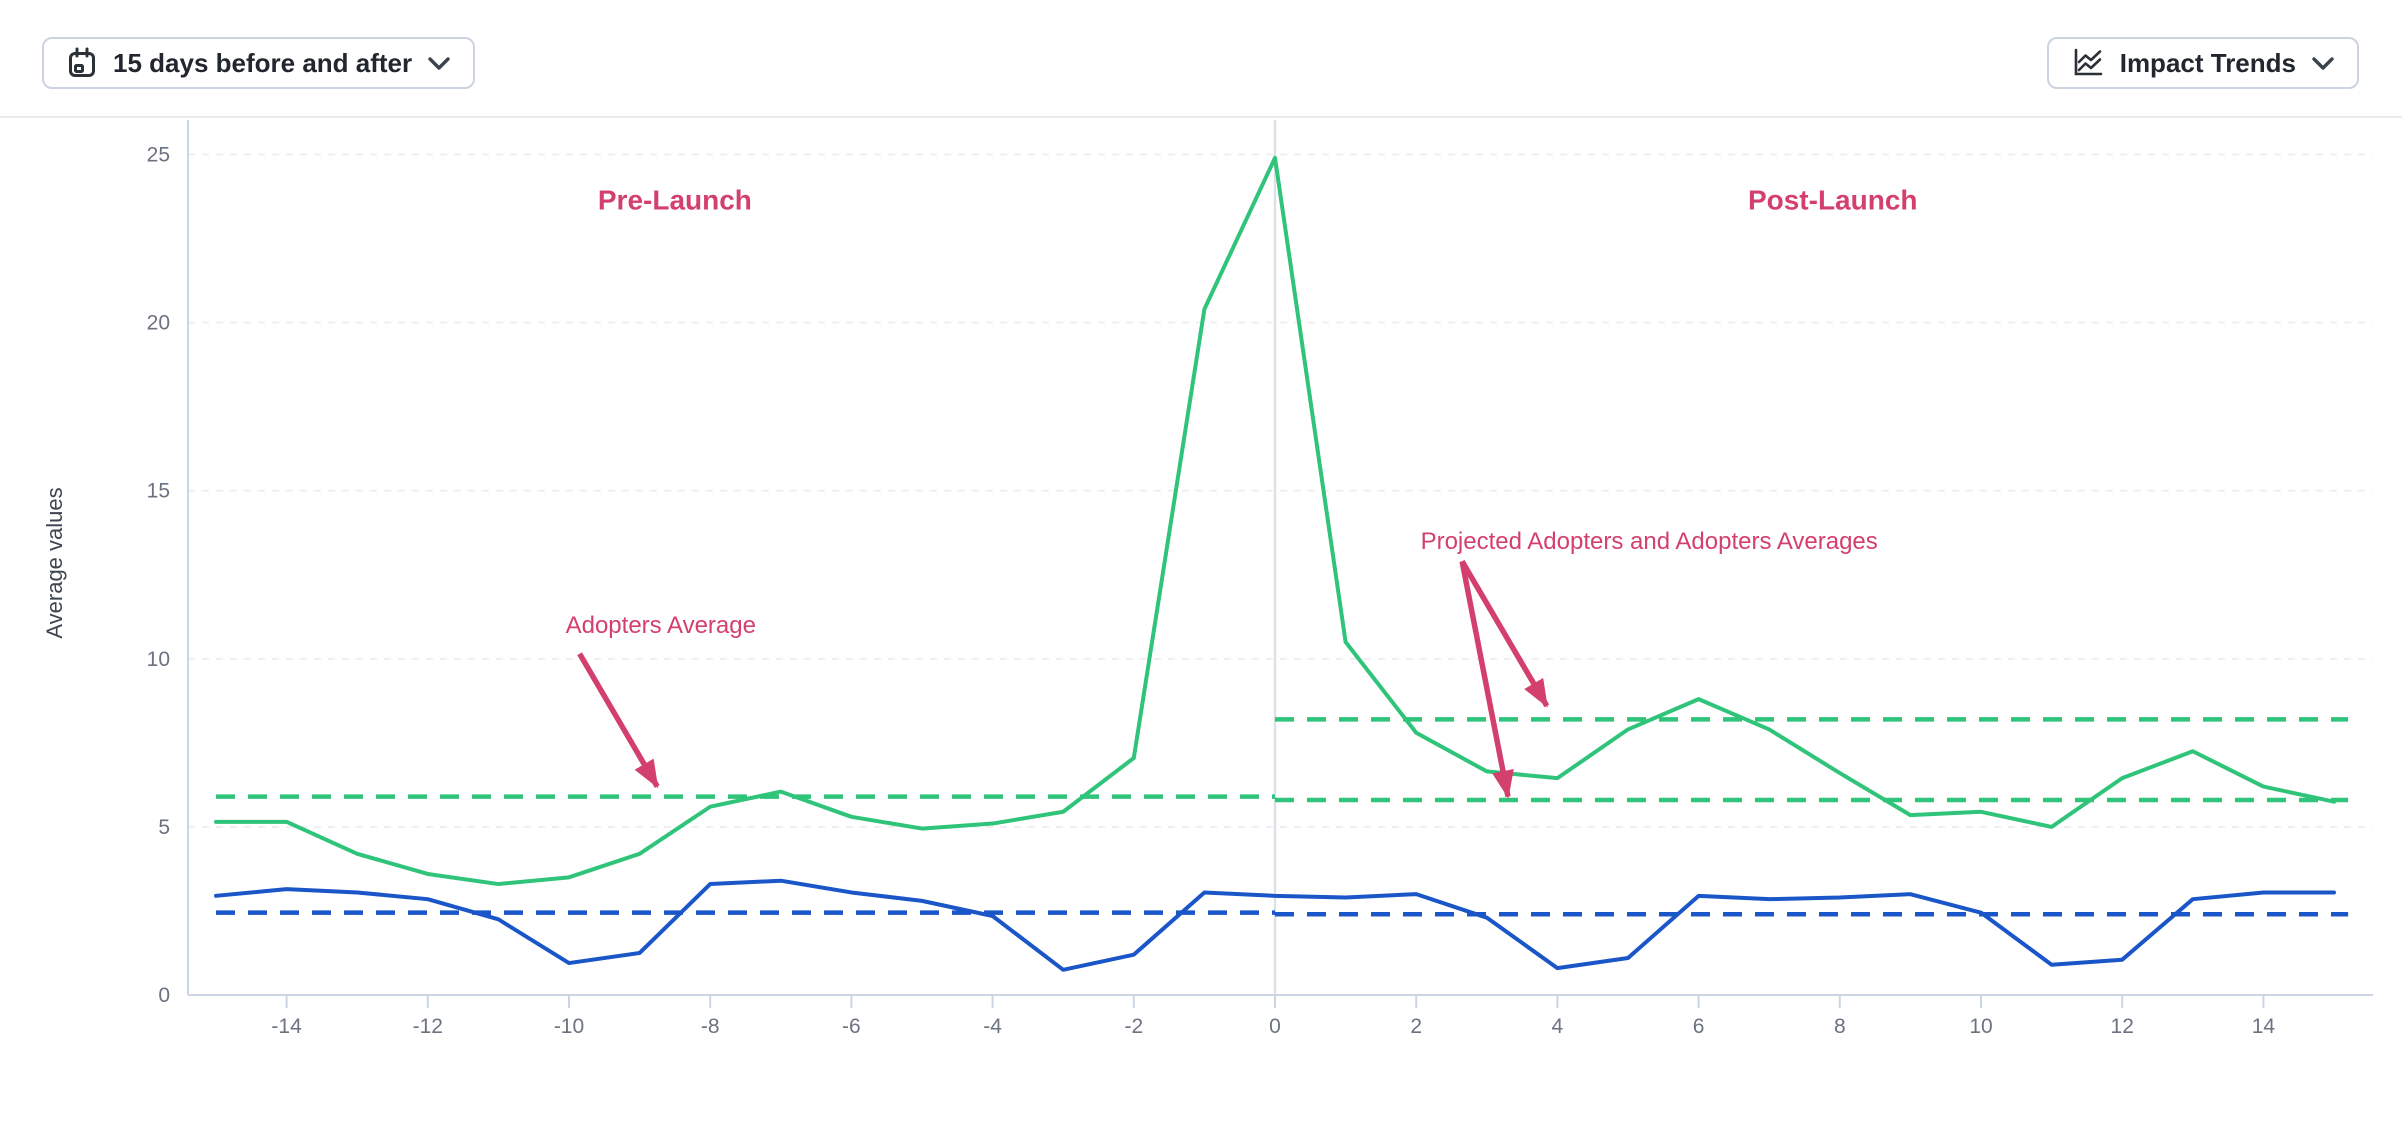 Image resolution: width=2402 pixels, height=1124 pixels. Describe the element at coordinates (851, 1026) in the screenshot. I see `x-tick-label: -6` at that location.